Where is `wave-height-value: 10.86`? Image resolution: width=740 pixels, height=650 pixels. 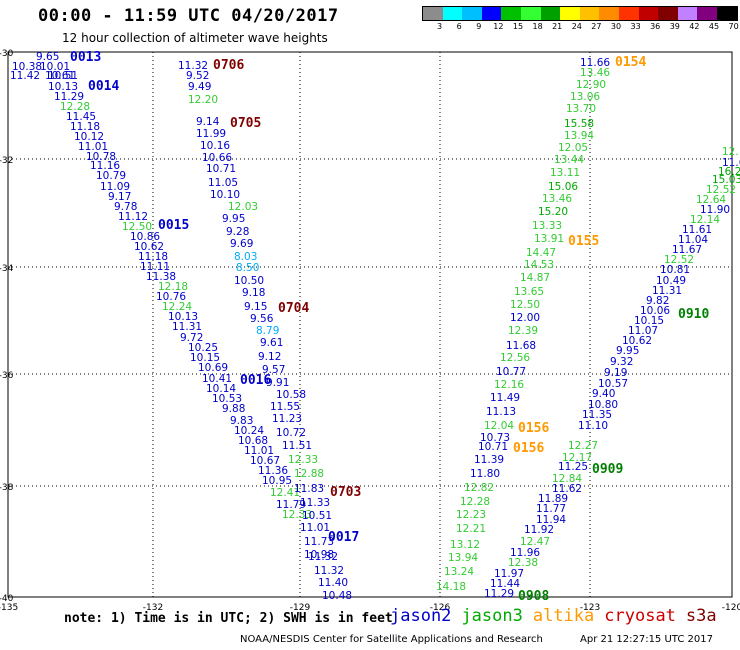 wave-height-value: 10.86 is located at coordinates (145, 237).